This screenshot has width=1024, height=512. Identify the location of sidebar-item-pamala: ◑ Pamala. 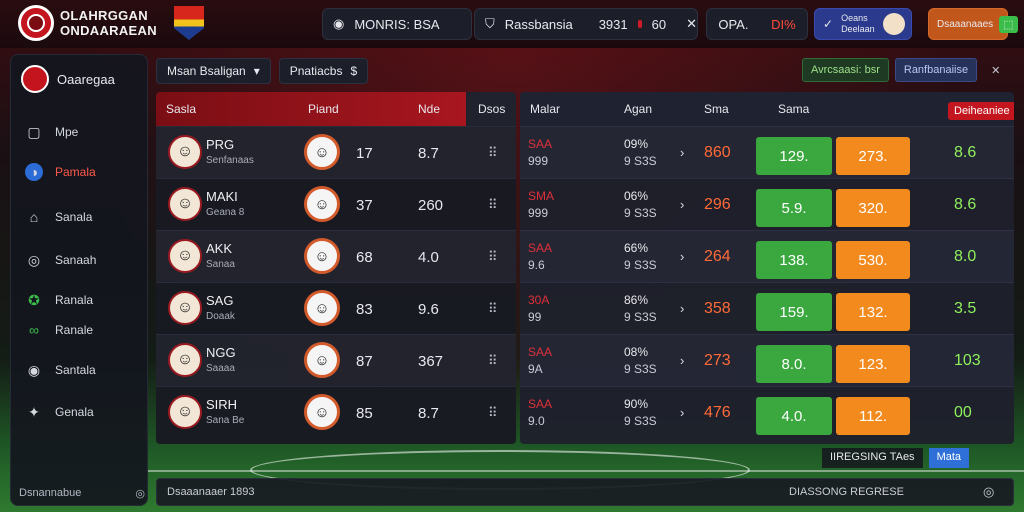
(60, 172).